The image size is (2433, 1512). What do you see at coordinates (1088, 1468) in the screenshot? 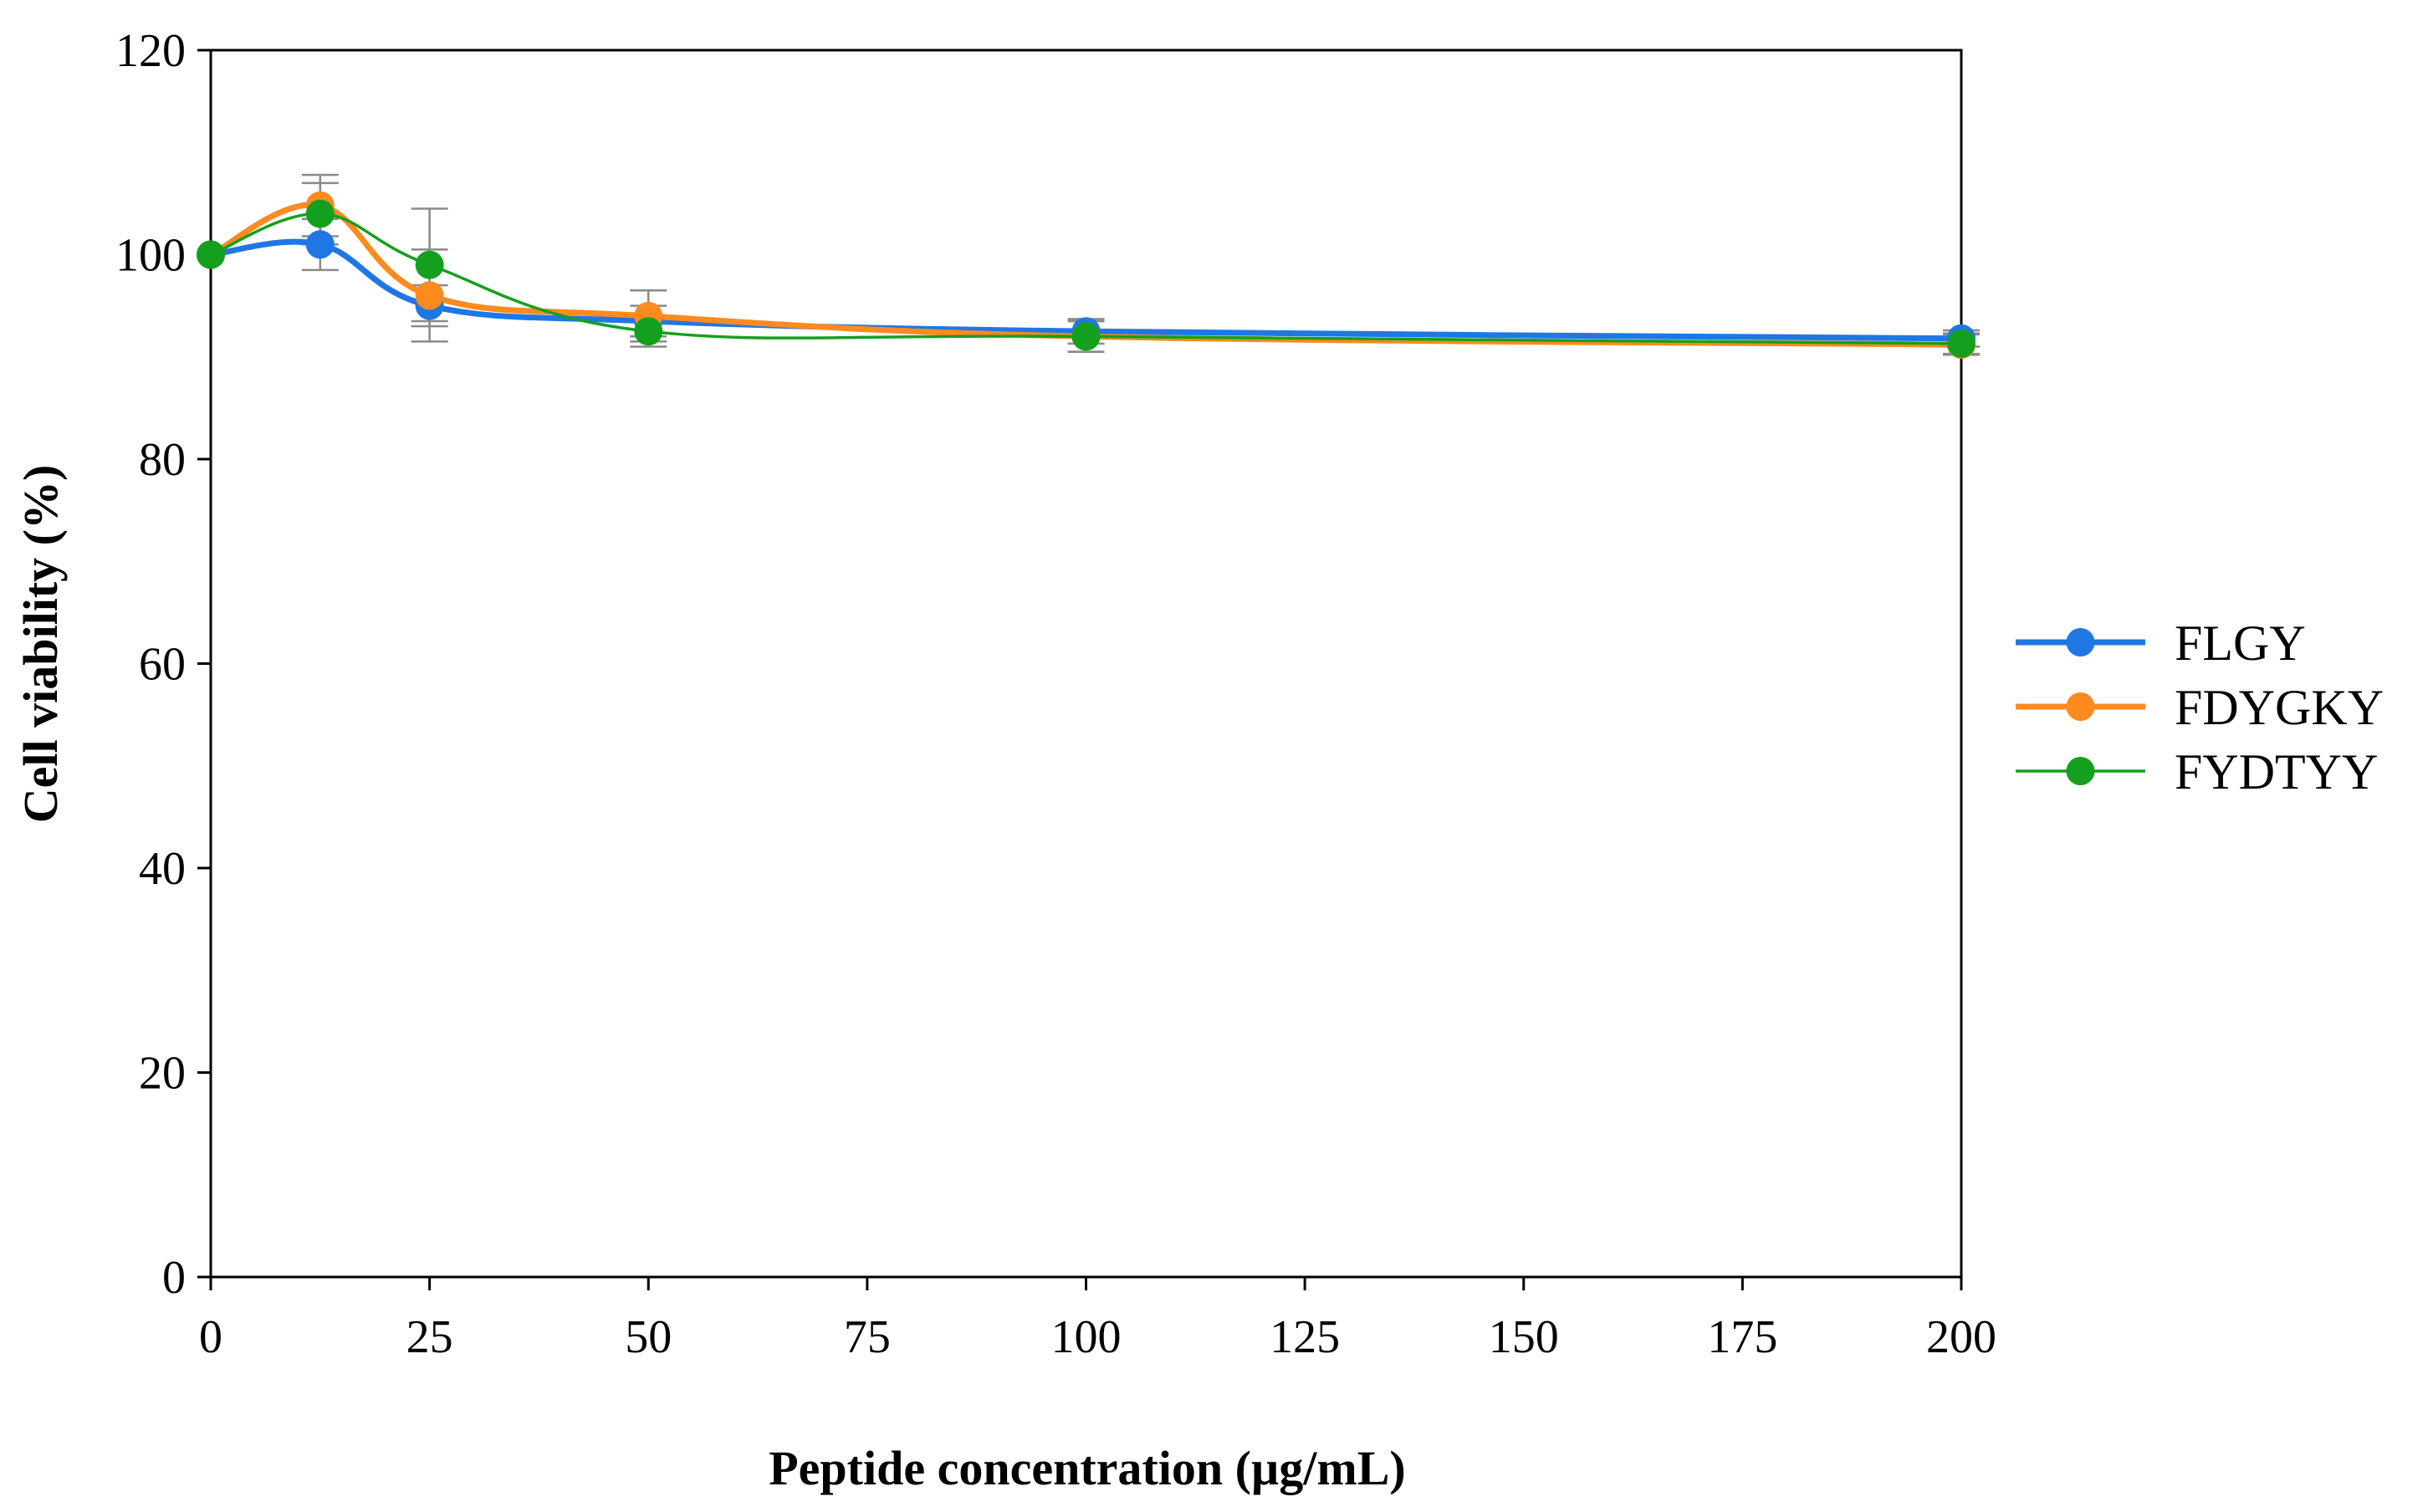
I see `x-axis-title: Peptide concentration (µg/mL)` at bounding box center [1088, 1468].